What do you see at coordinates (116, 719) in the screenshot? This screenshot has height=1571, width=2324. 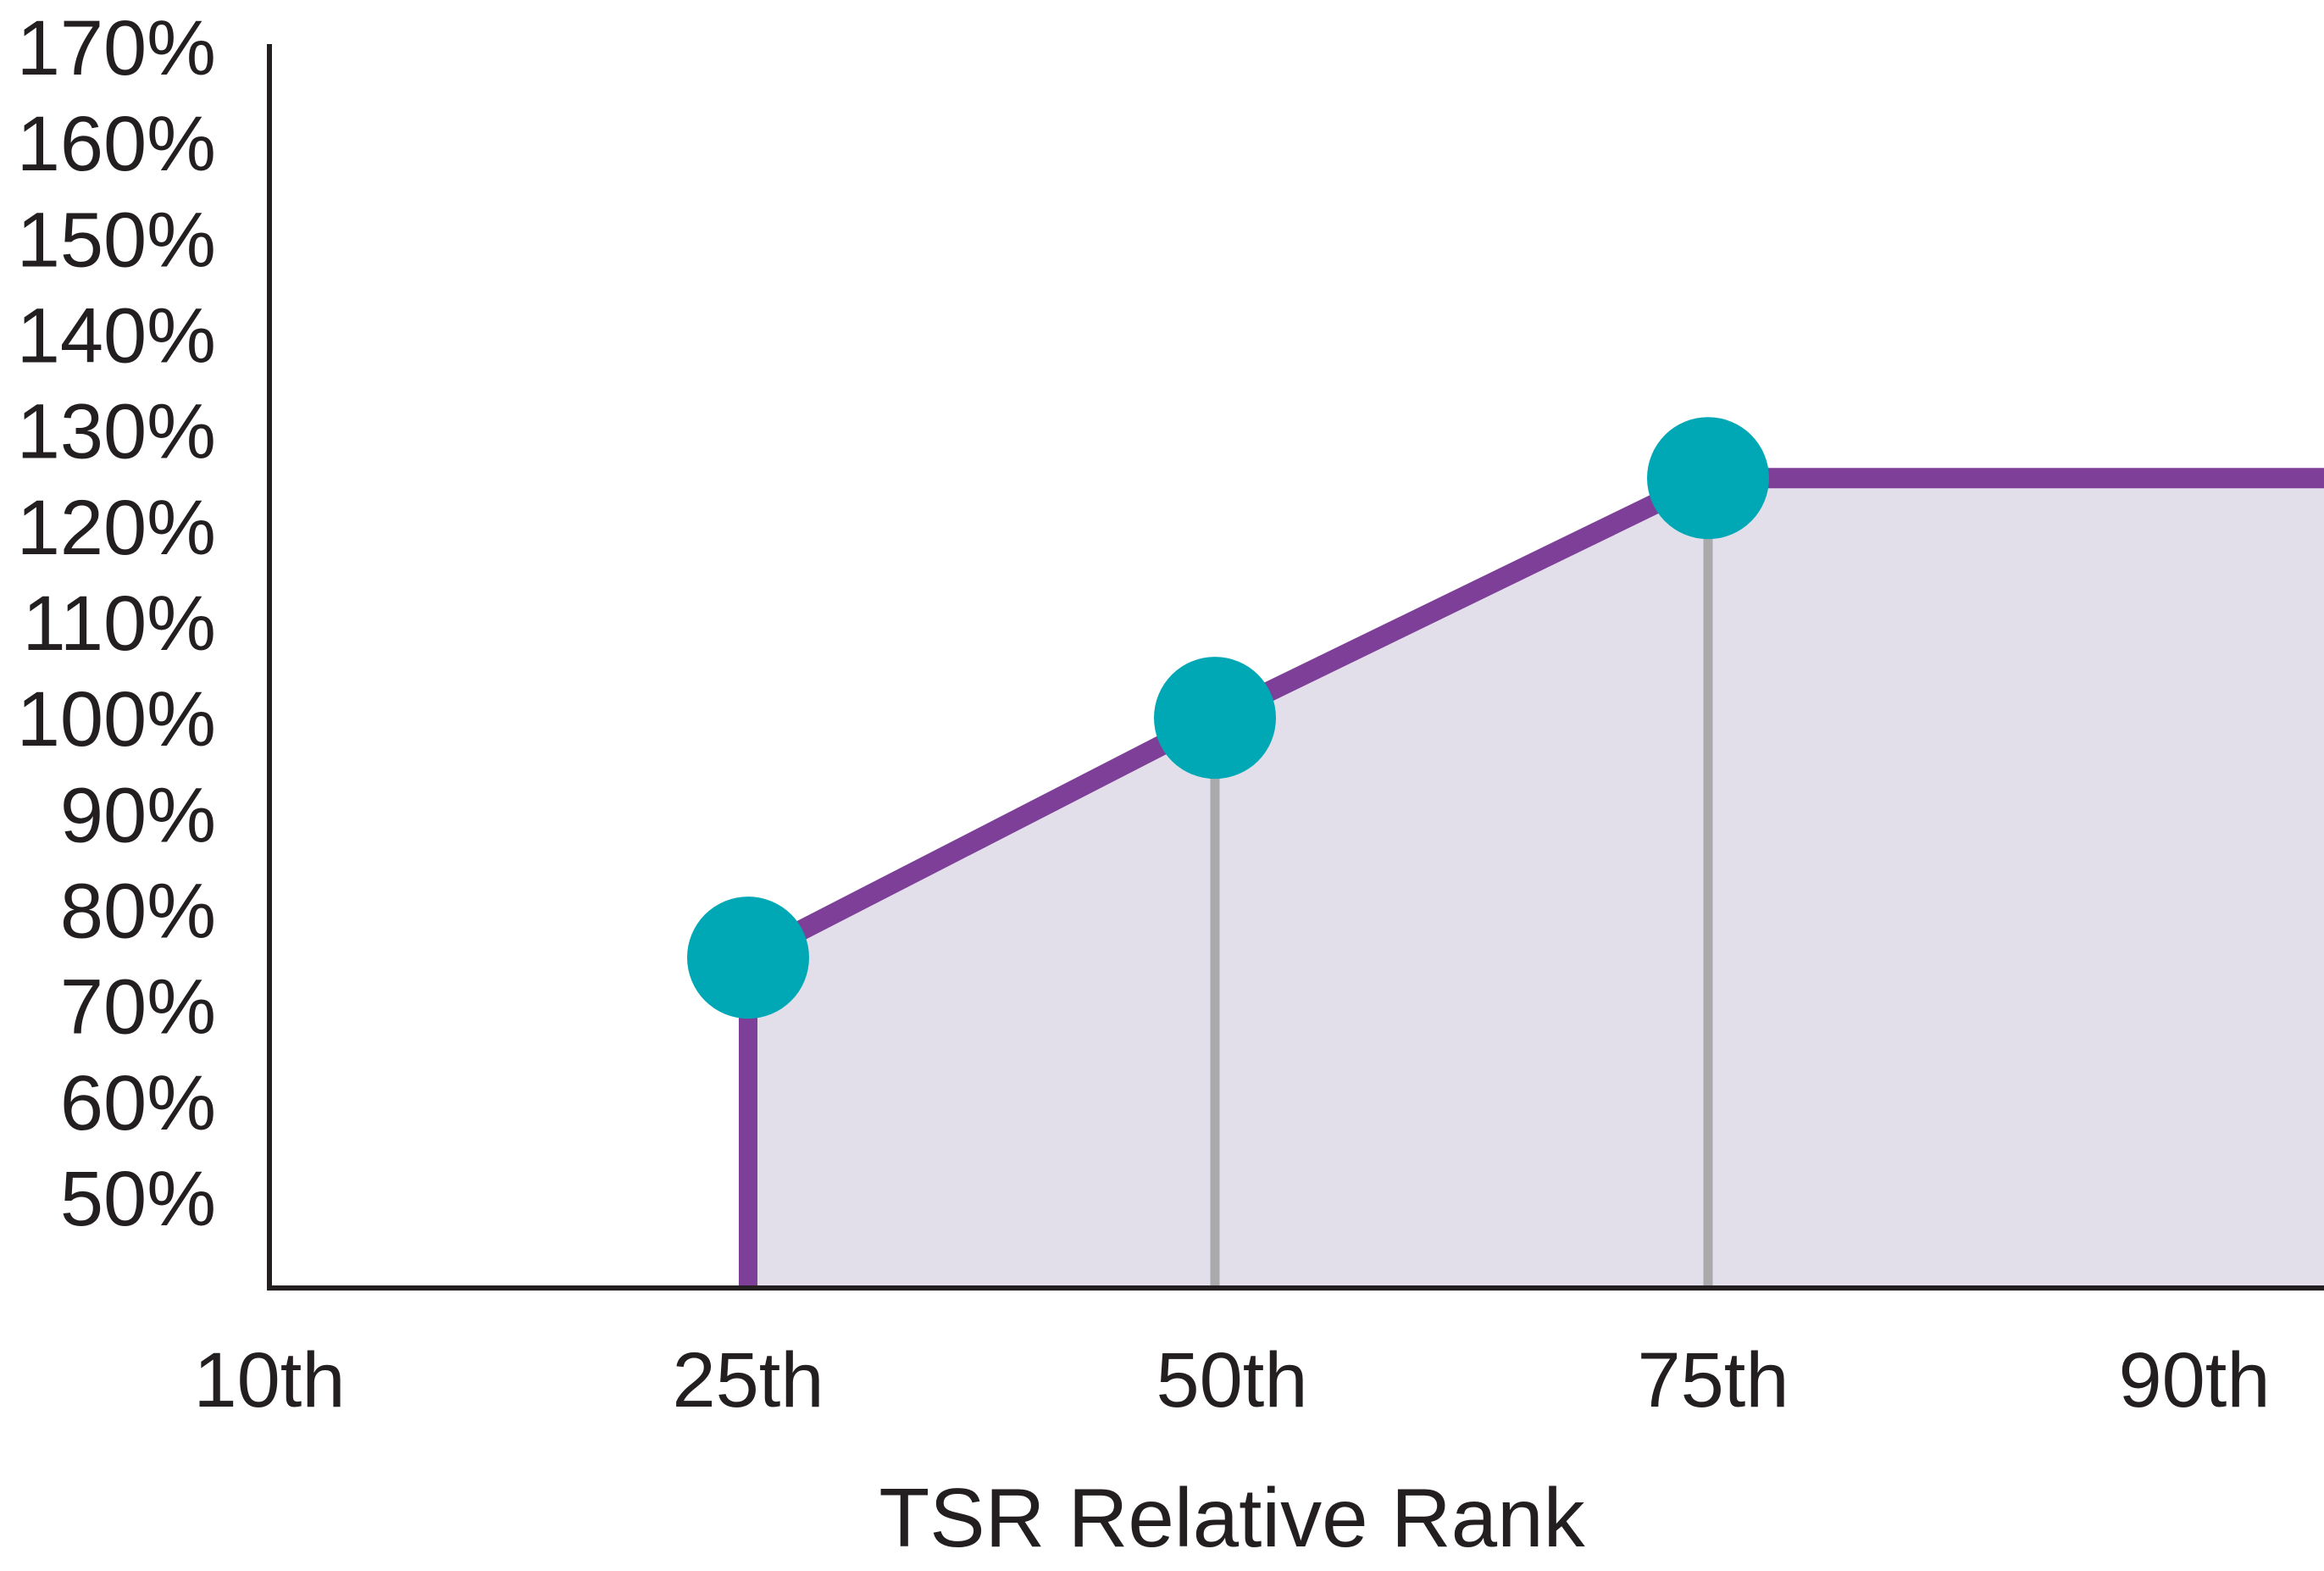 I see `y-tick-label: 100%` at bounding box center [116, 719].